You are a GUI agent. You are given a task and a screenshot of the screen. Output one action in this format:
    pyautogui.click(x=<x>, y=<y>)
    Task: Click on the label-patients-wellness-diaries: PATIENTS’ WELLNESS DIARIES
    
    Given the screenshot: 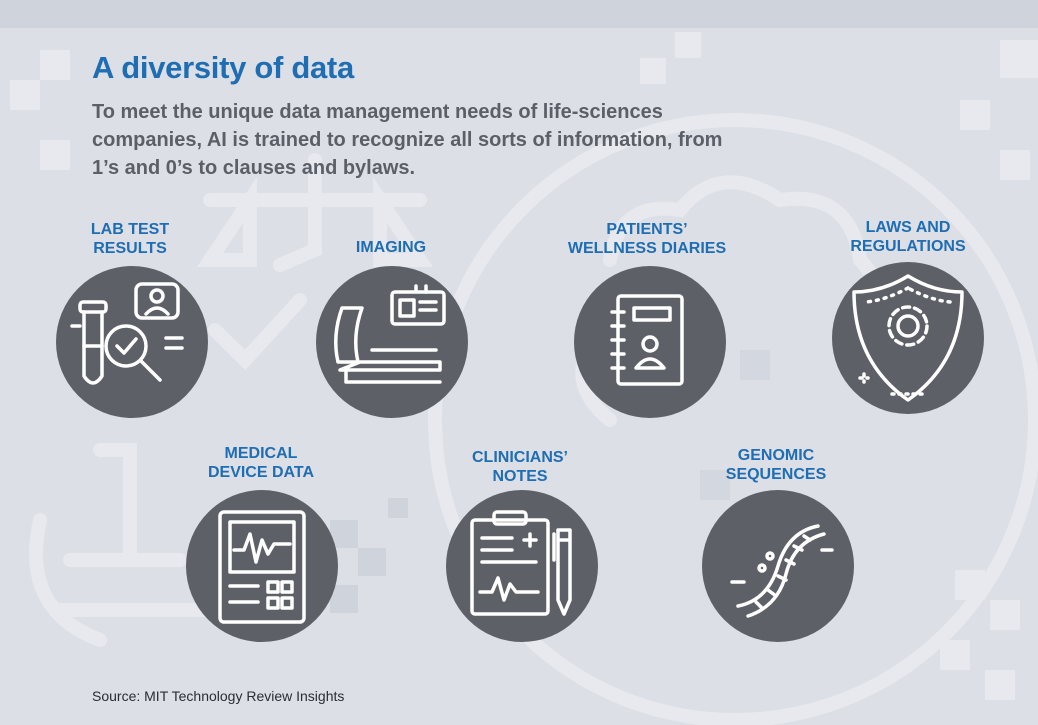 What is the action you would take?
    pyautogui.click(x=647, y=239)
    